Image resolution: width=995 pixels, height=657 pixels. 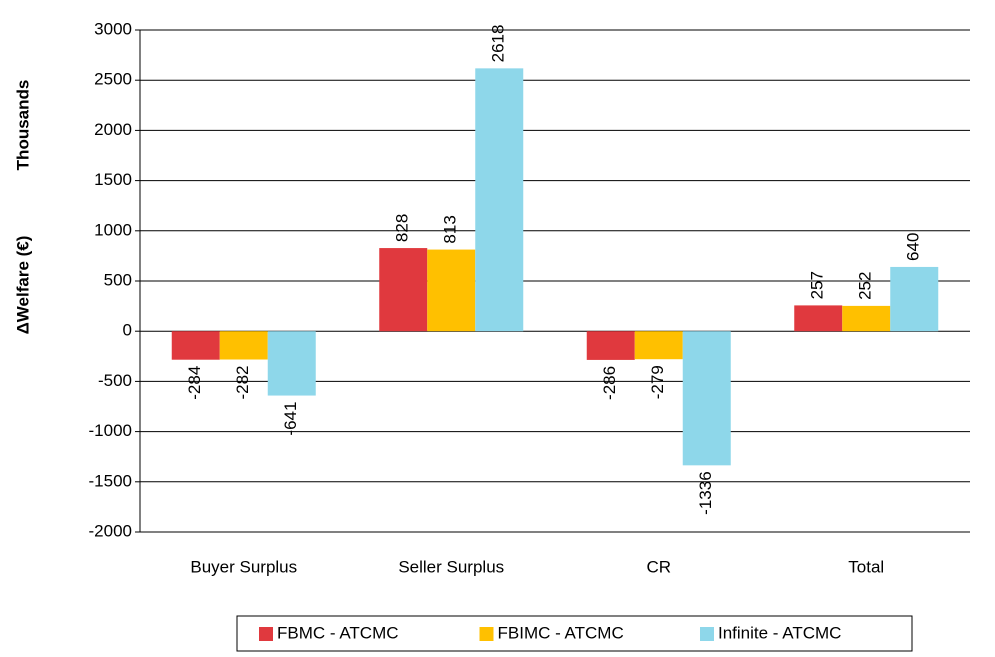 I want to click on legend-label: Infinite - ATCMC, so click(x=779, y=632).